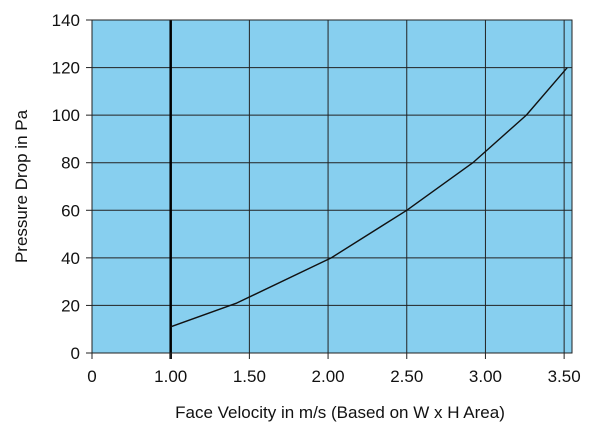 The width and height of the screenshot is (589, 429). What do you see at coordinates (249, 376) in the screenshot?
I see `x-tick-label: 1.50` at bounding box center [249, 376].